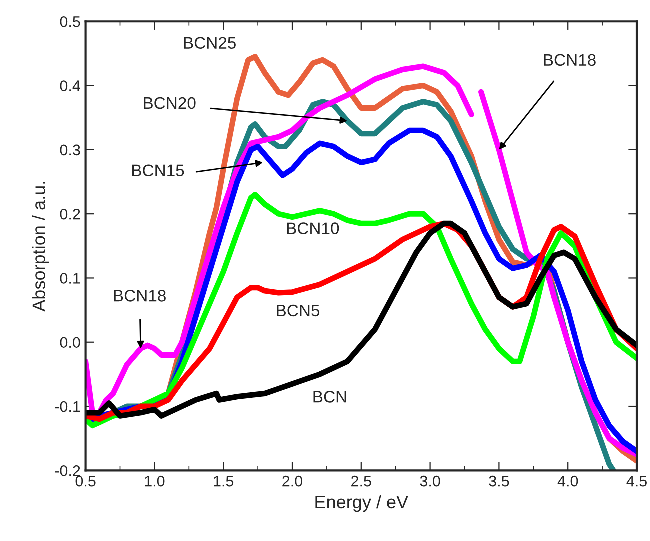 The width and height of the screenshot is (650, 541). What do you see at coordinates (41, 247) in the screenshot?
I see `y-axis-title: Absorption / a.u.` at bounding box center [41, 247].